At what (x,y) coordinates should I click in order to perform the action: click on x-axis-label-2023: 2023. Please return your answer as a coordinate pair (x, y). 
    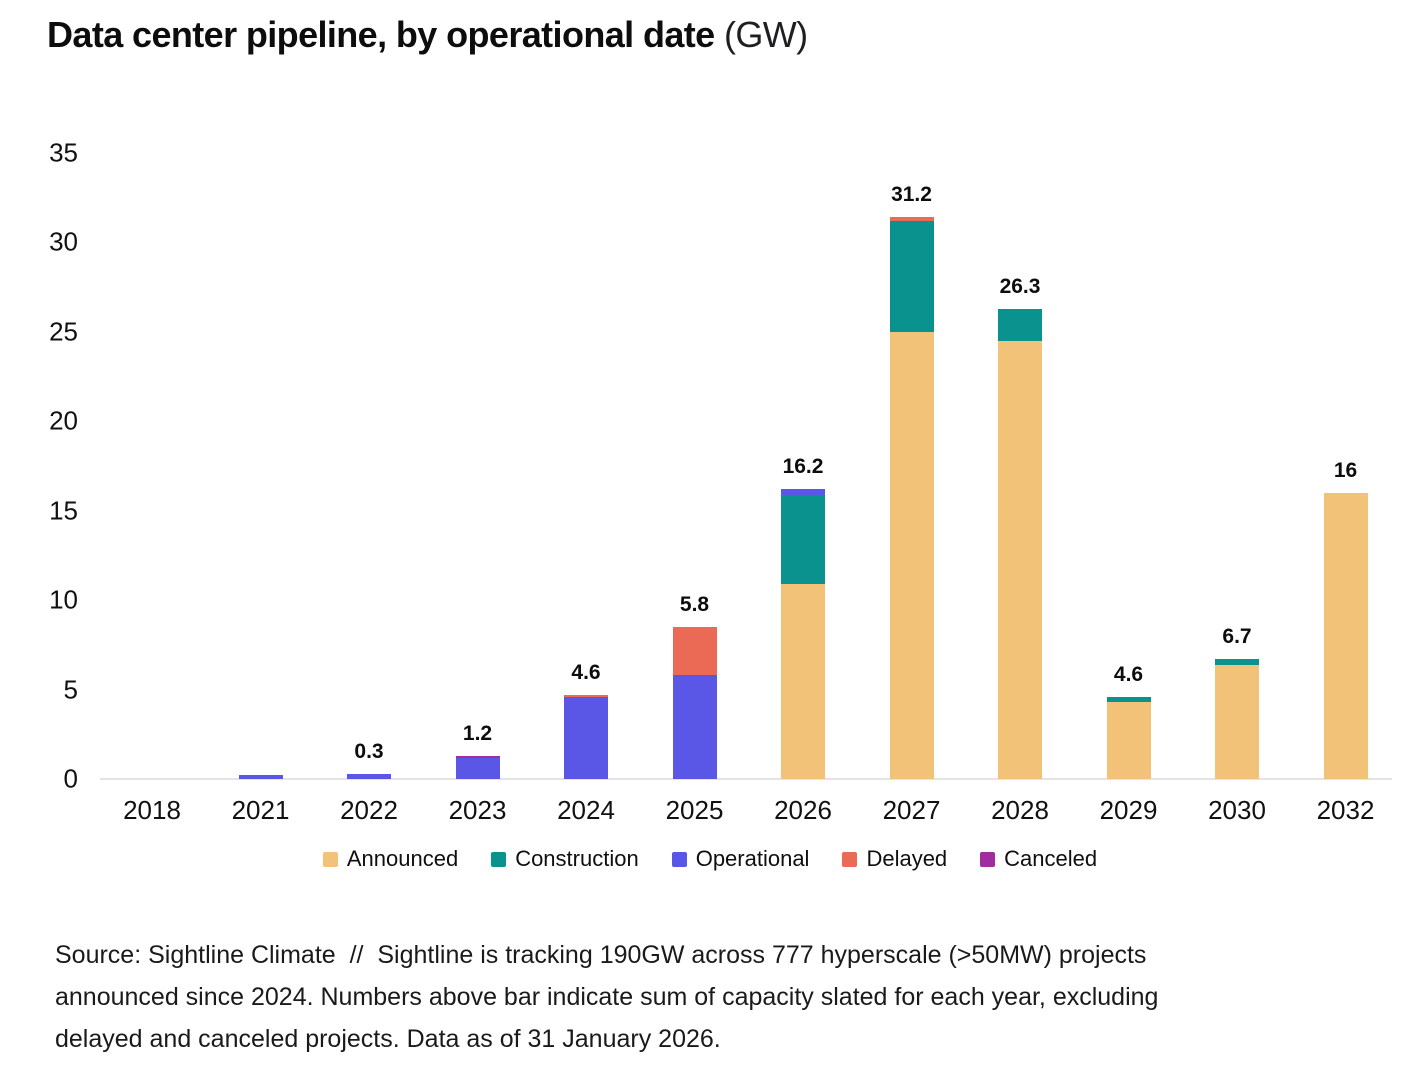
    Looking at the image, I should click on (477, 810).